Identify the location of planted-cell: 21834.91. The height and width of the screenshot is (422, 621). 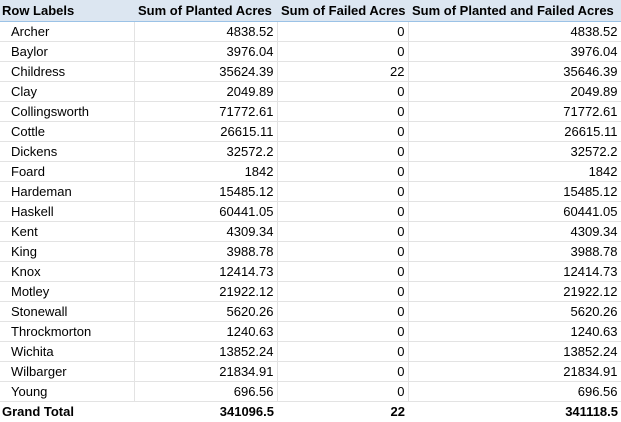
(206, 371).